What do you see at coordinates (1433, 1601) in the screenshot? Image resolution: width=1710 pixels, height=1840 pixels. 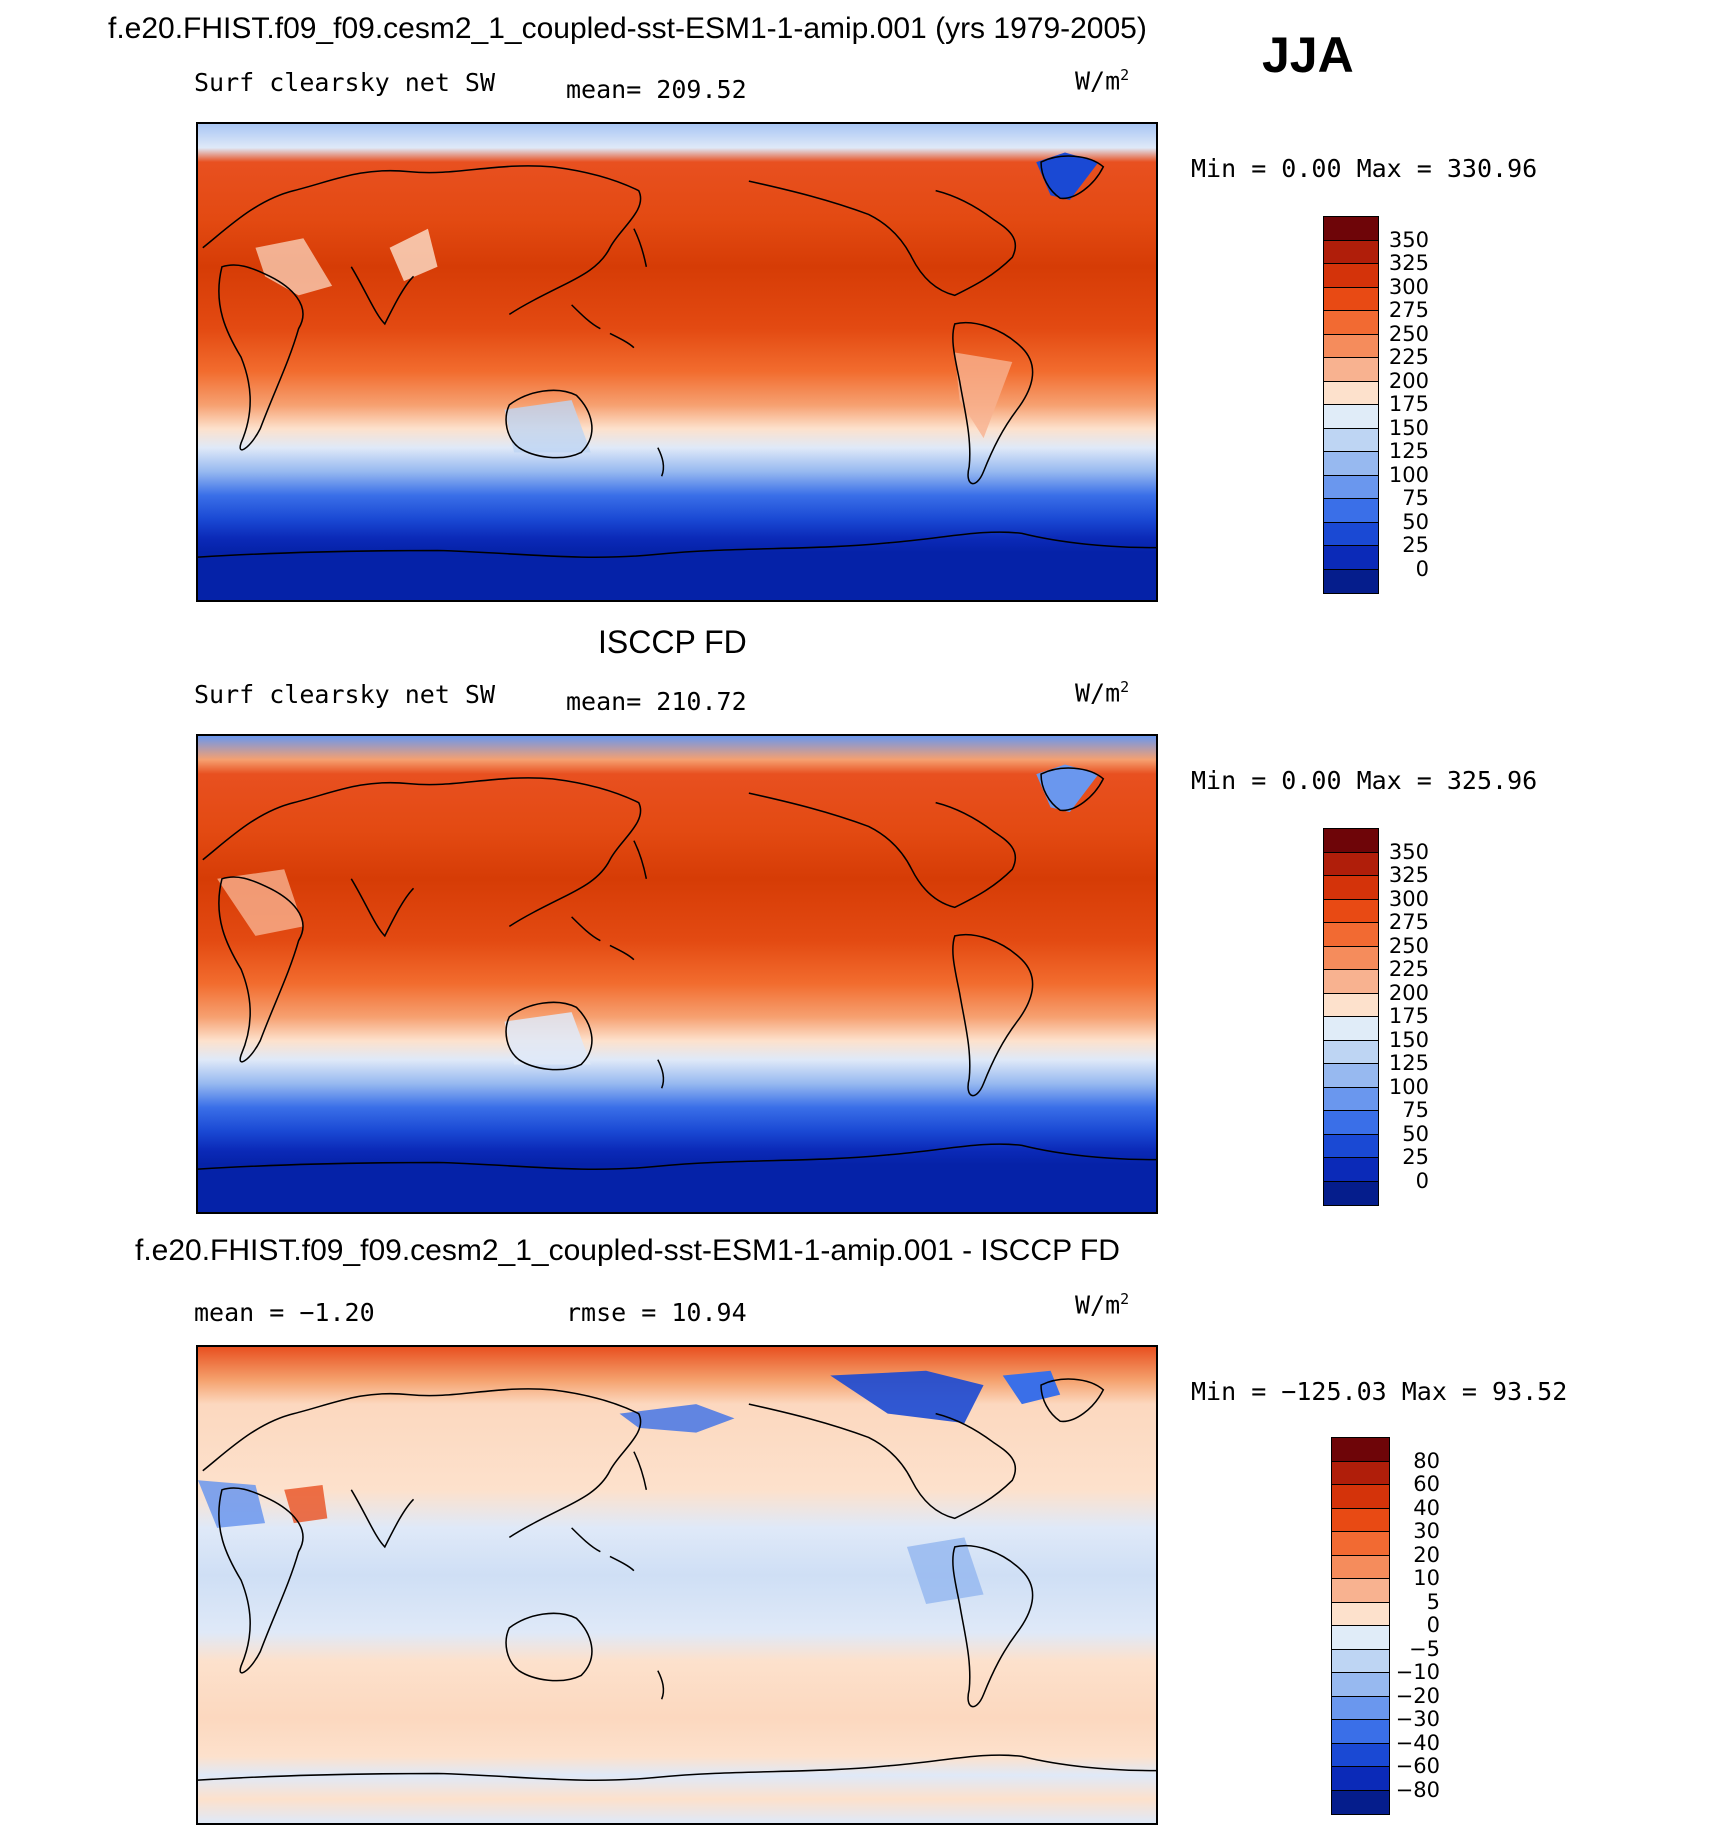 I see `colorbar-tick-label: 5` at bounding box center [1433, 1601].